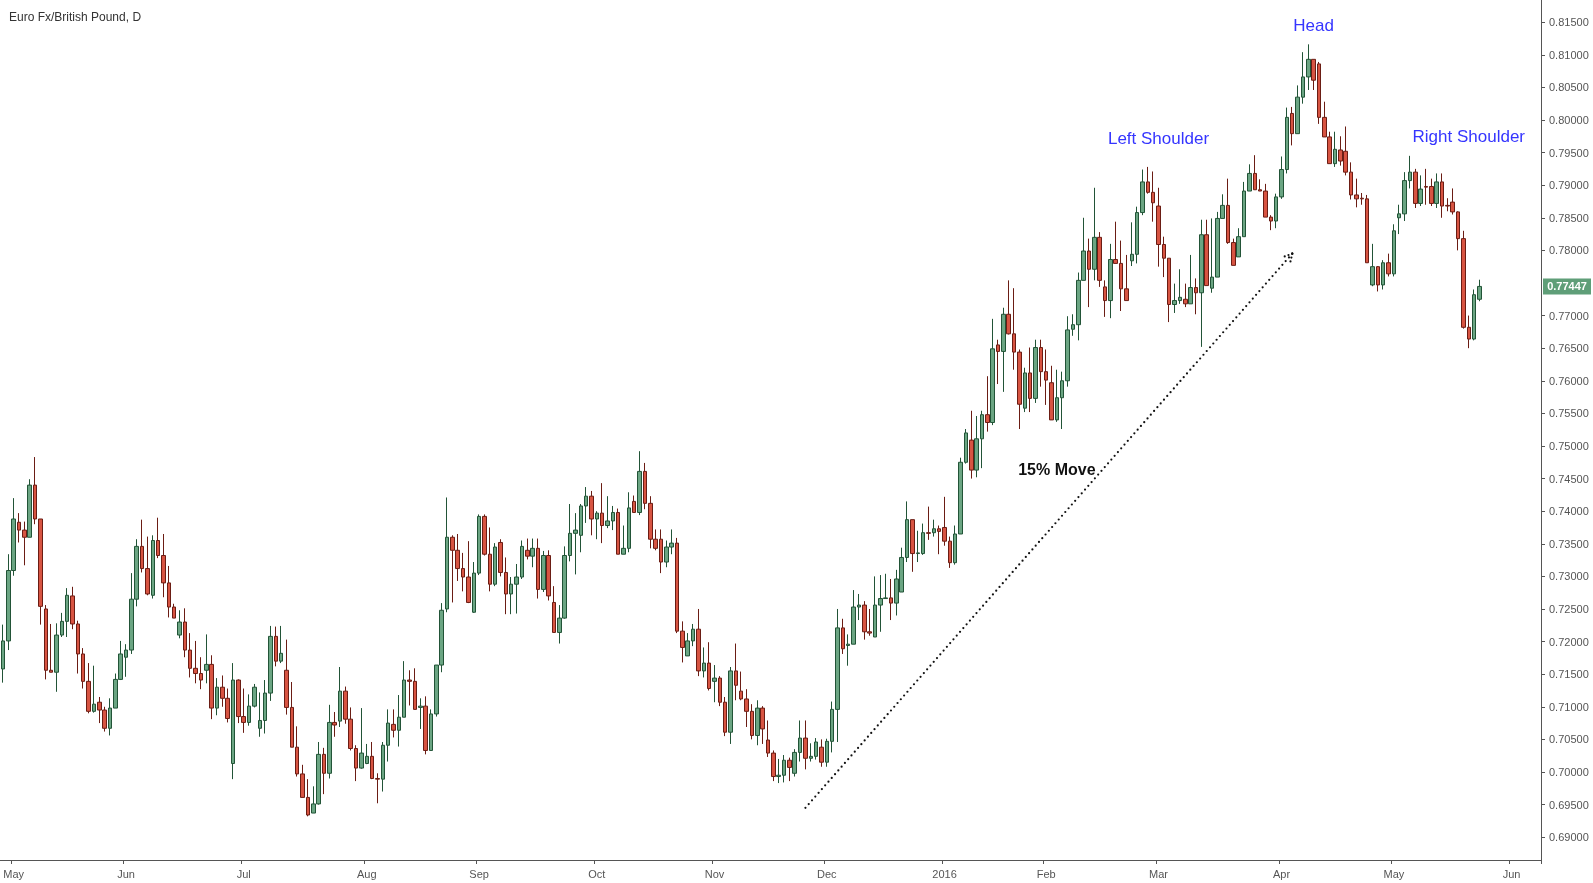  I want to click on annotation: Right Shoulder, so click(1469, 137).